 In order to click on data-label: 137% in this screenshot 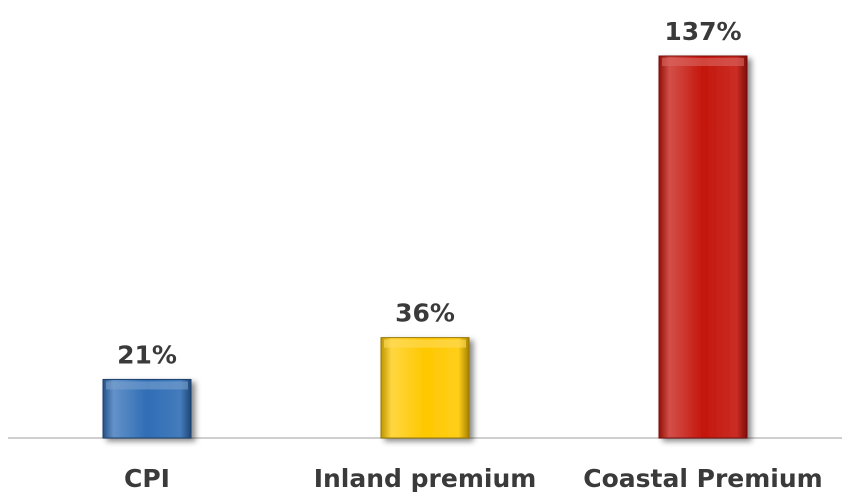, I will do `click(702, 31)`.